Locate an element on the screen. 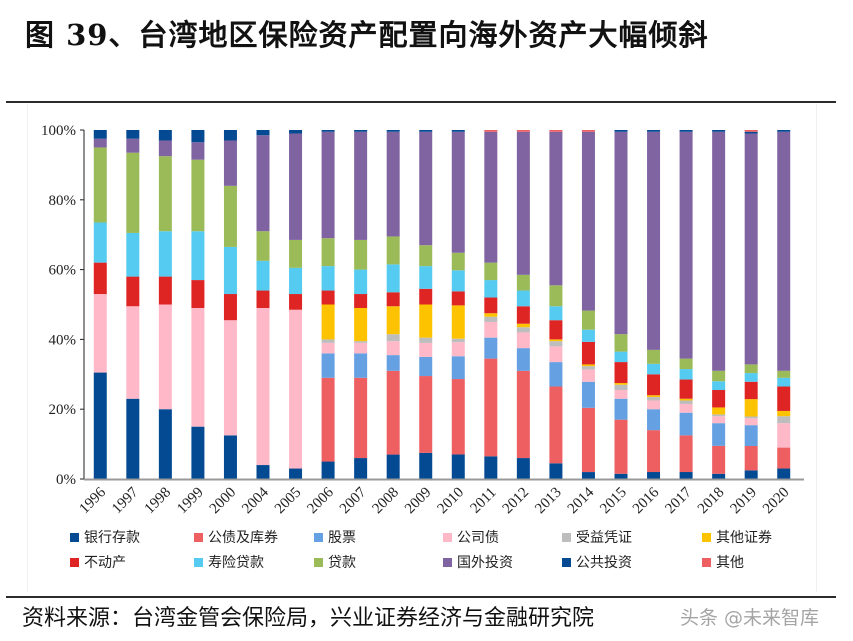  x-tick-label: 1996 is located at coordinates (93, 500).